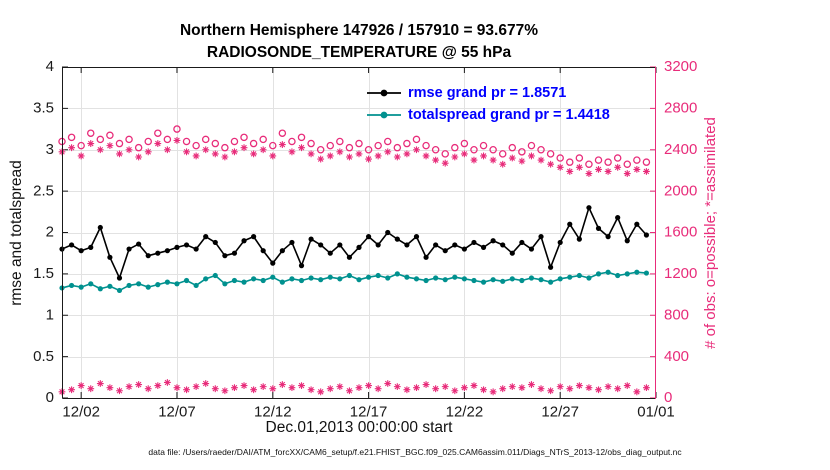  Describe the element at coordinates (710, 233) in the screenshot. I see `right-y-axis-label: # of obs: o=possible; *=assimilated` at that location.